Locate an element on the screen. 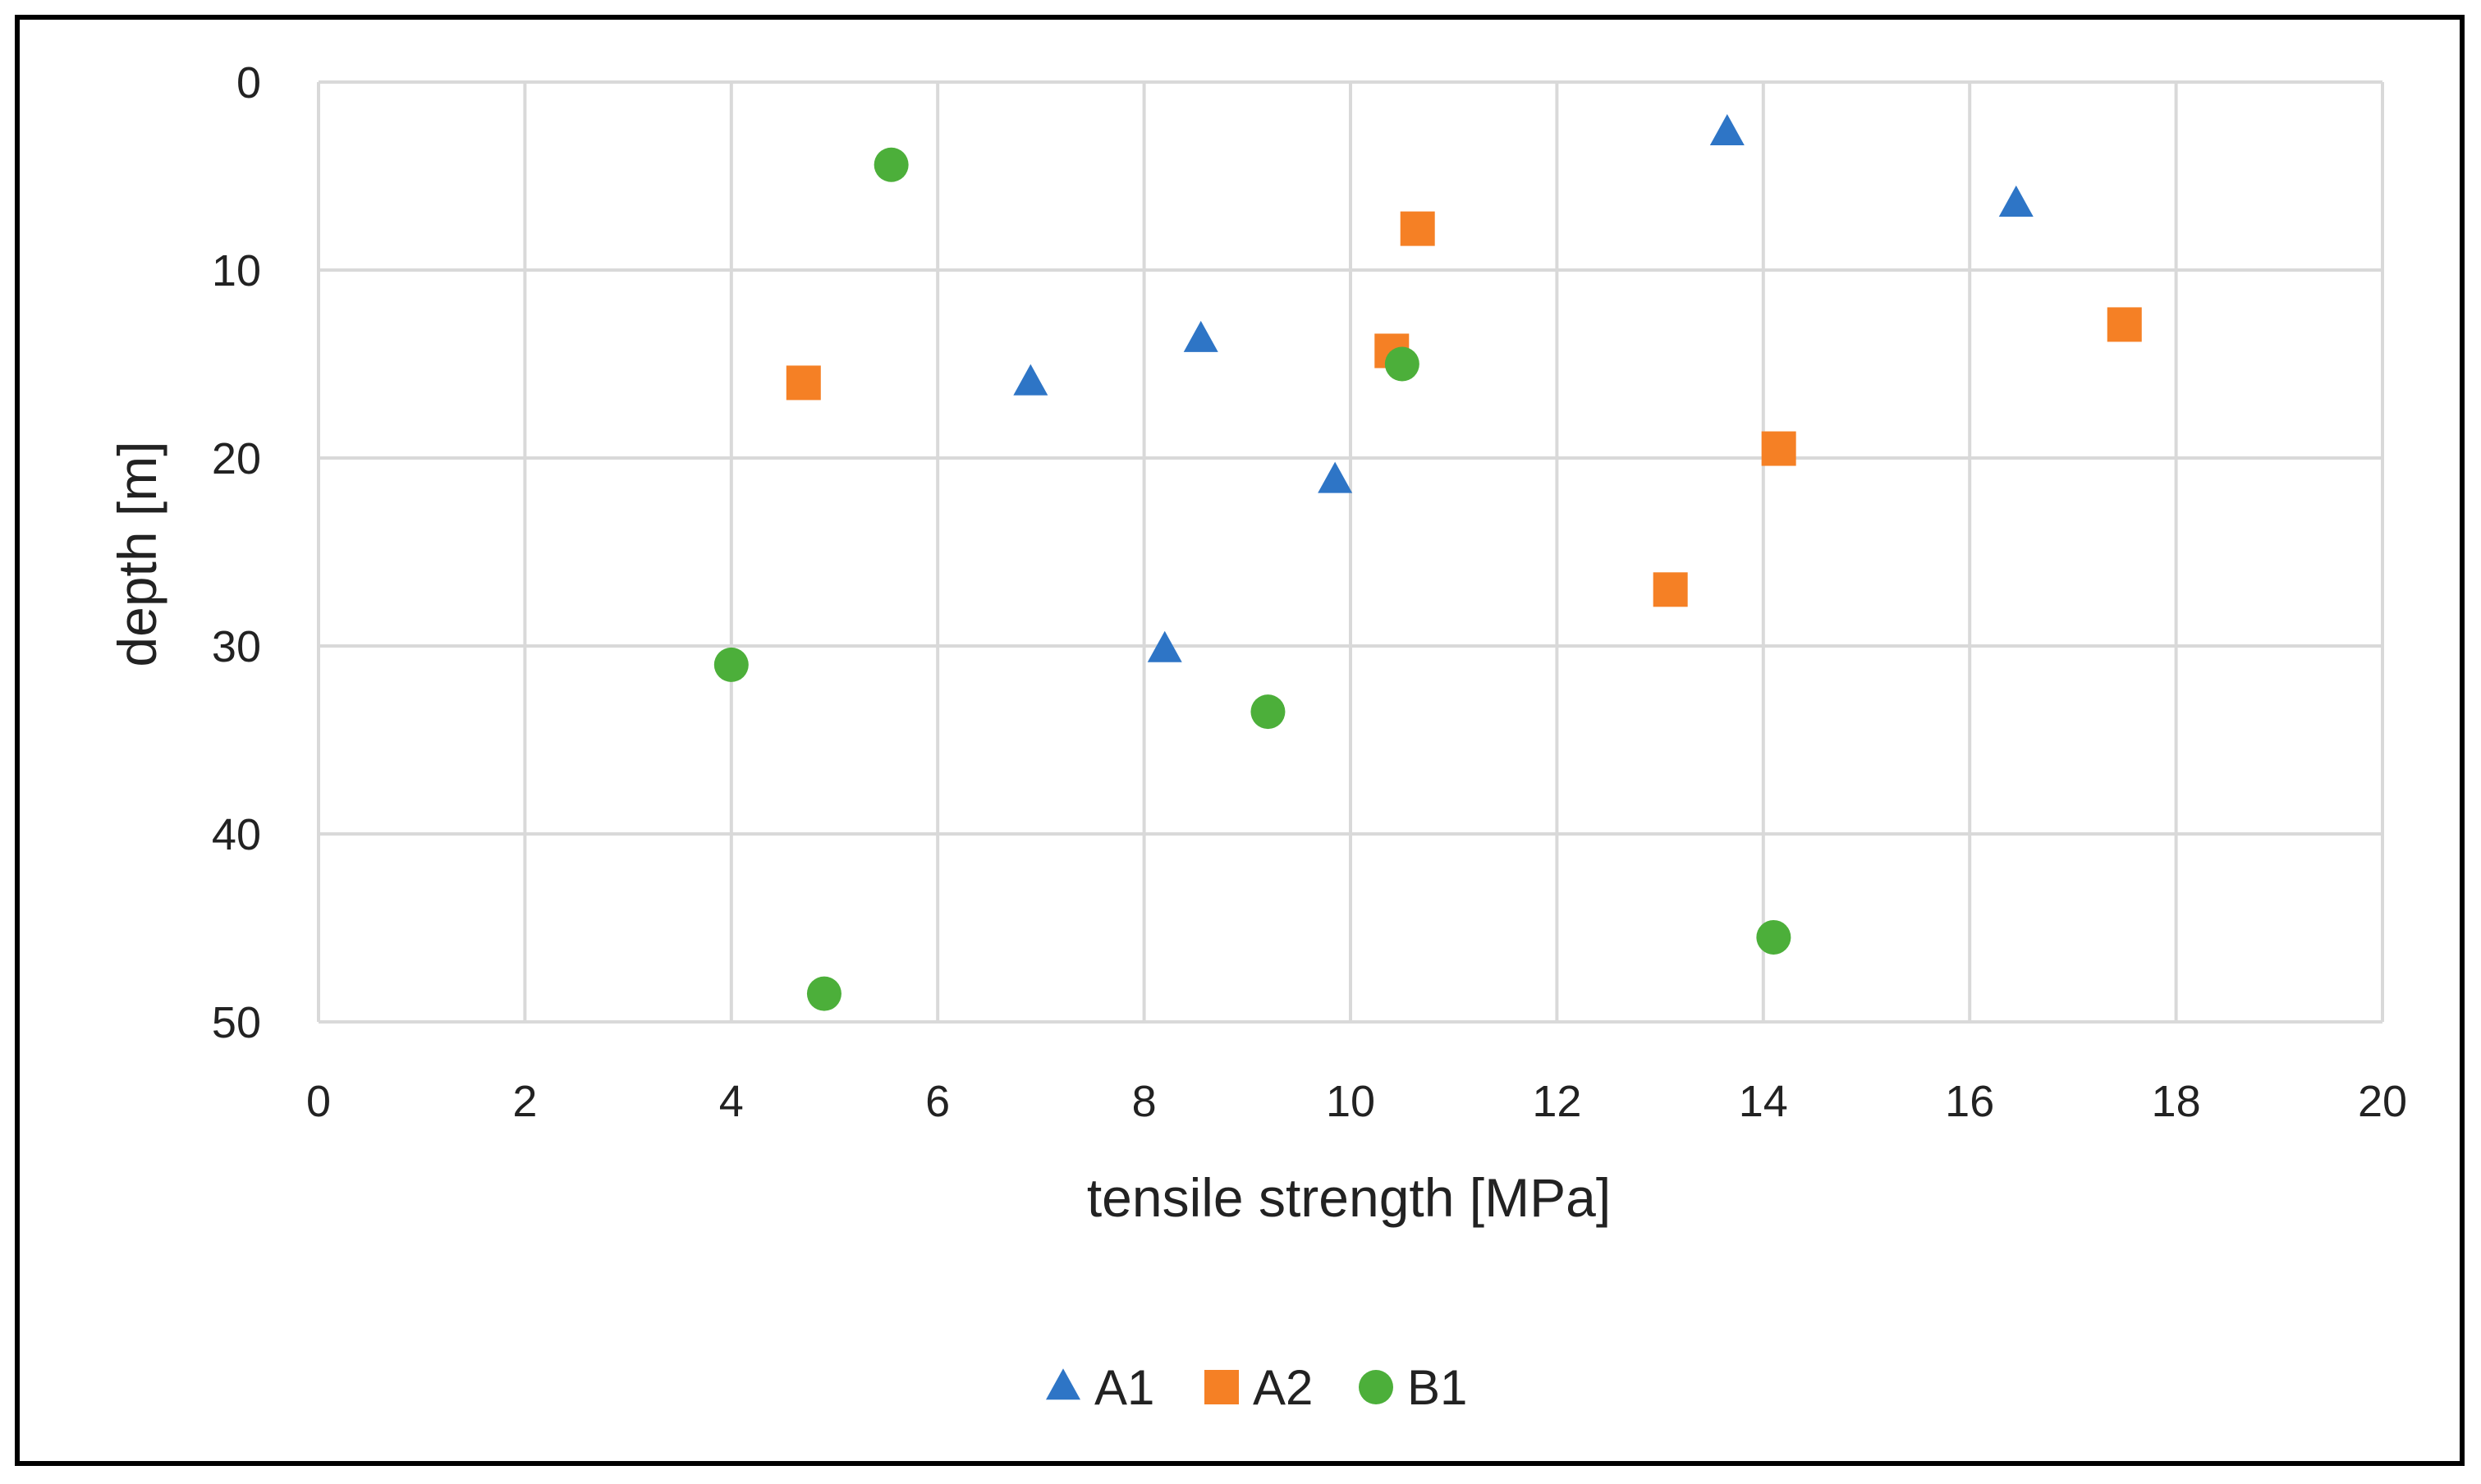 This screenshot has width=2481, height=1484. y-tick-label: 30 is located at coordinates (236, 646).